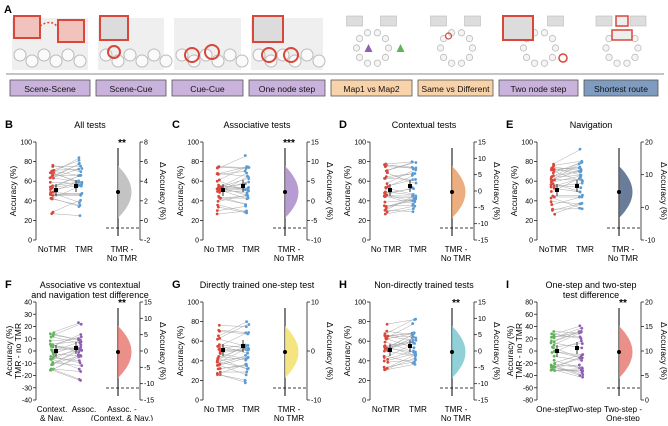  What do you see at coordinates (519, 351) in the screenshot?
I see `y-axis-title-line2: TMR - no TMR` at bounding box center [519, 351].